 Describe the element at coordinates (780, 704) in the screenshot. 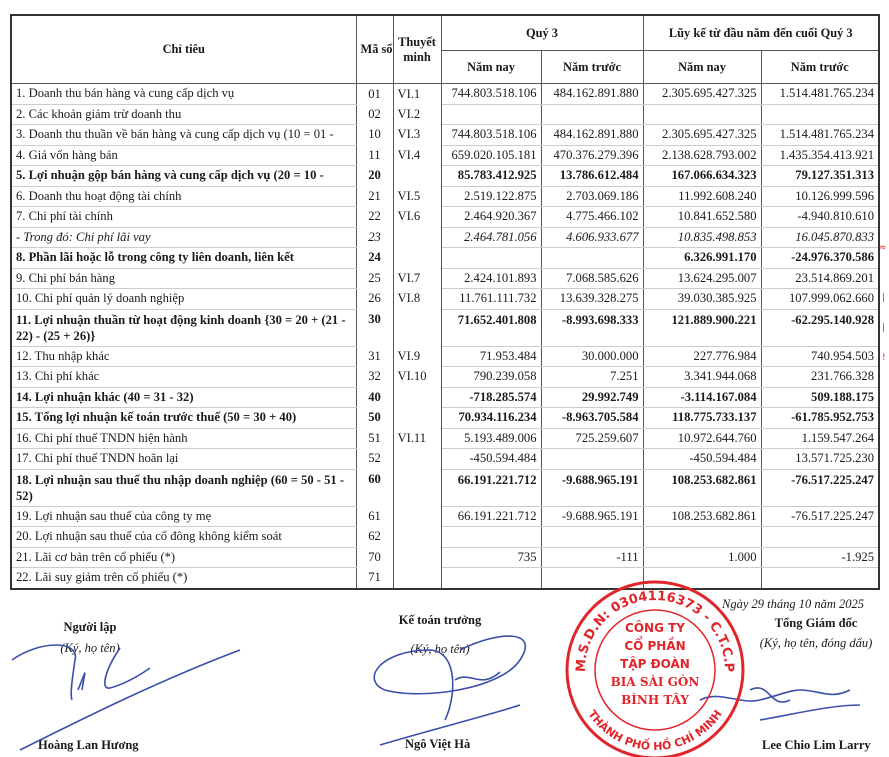

I see `director-signature` at that location.